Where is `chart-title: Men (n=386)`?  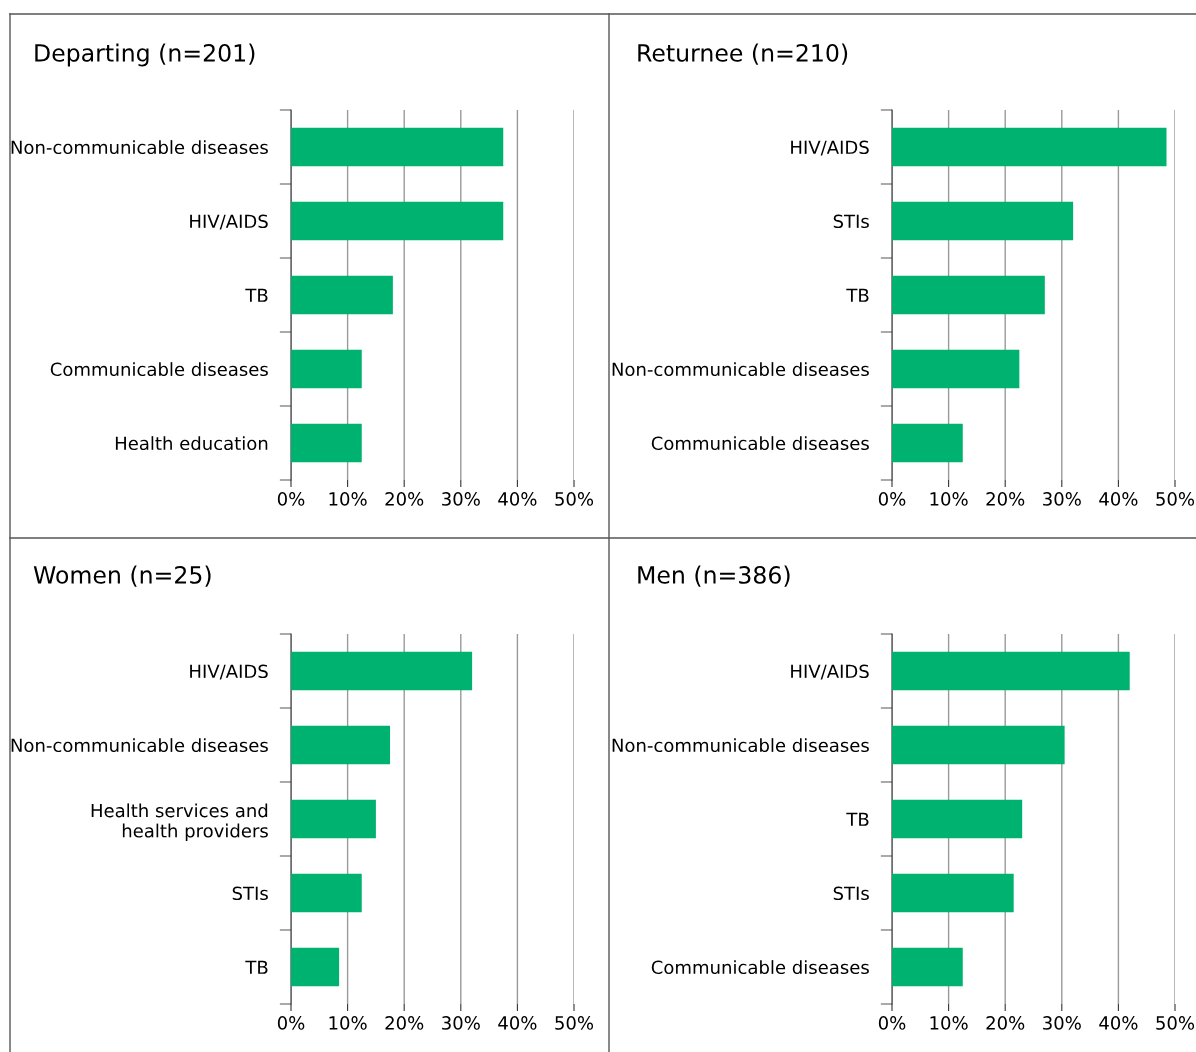
chart-title: Men (n=386) is located at coordinates (714, 576).